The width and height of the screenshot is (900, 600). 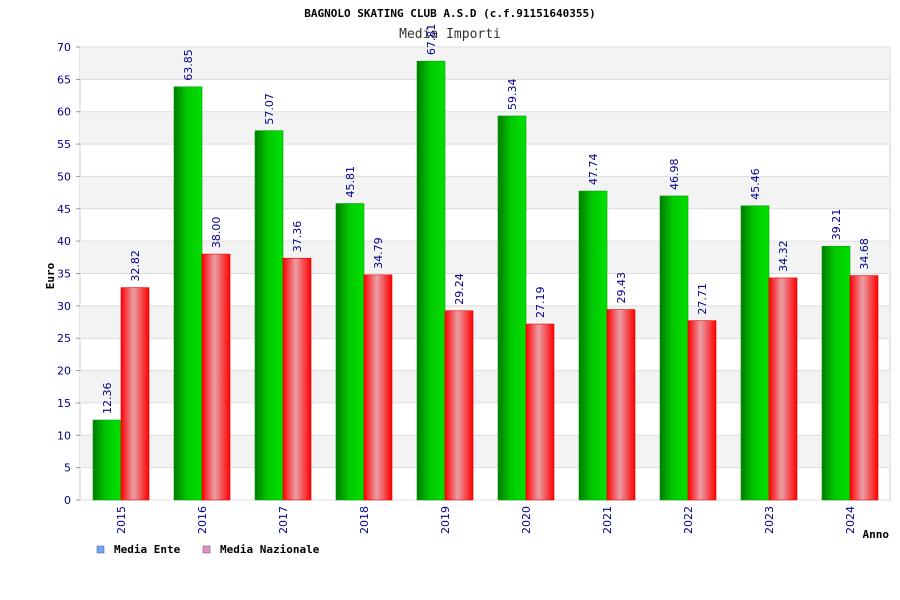 What do you see at coordinates (755, 353) in the screenshot?
I see `bar-media-ente-2023` at bounding box center [755, 353].